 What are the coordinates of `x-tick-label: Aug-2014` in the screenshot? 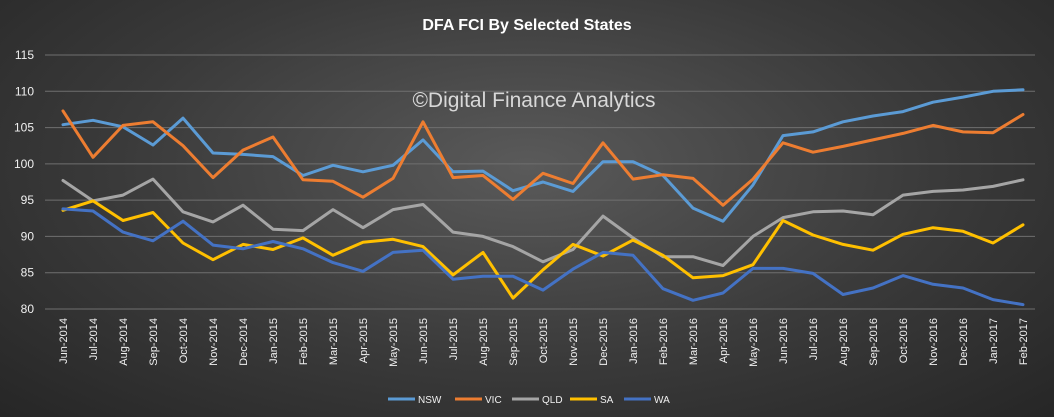 It's located at (124, 342).